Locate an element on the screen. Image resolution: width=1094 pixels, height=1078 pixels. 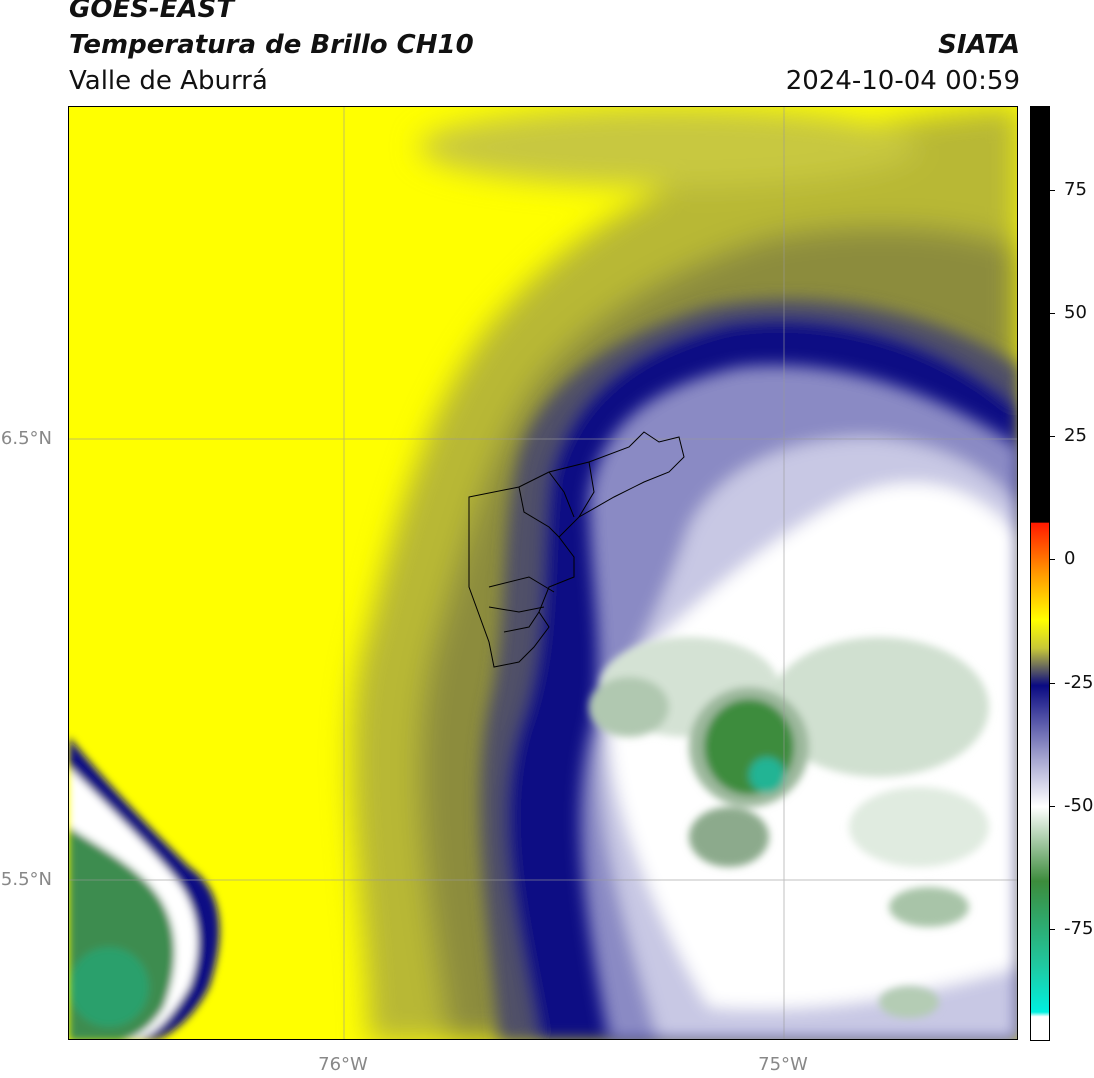
colorbar-label-50: 50 is located at coordinates (1075, 312).